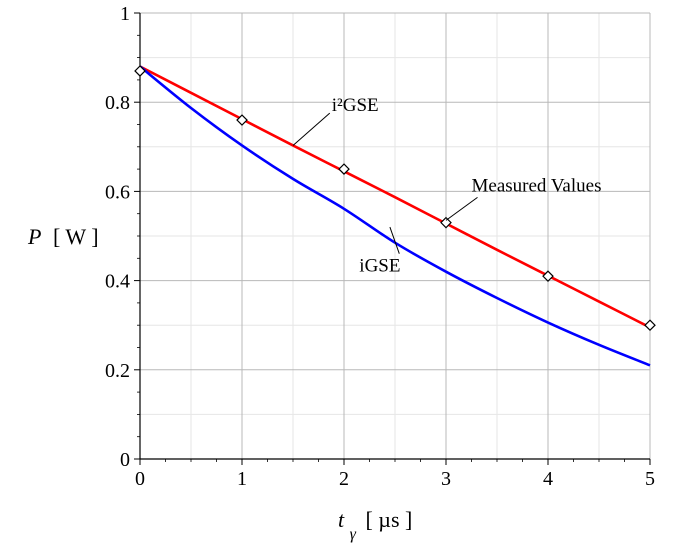 The width and height of the screenshot is (680, 547). Describe the element at coordinates (353, 534) in the screenshot. I see `x-axis-sub: γ` at that location.